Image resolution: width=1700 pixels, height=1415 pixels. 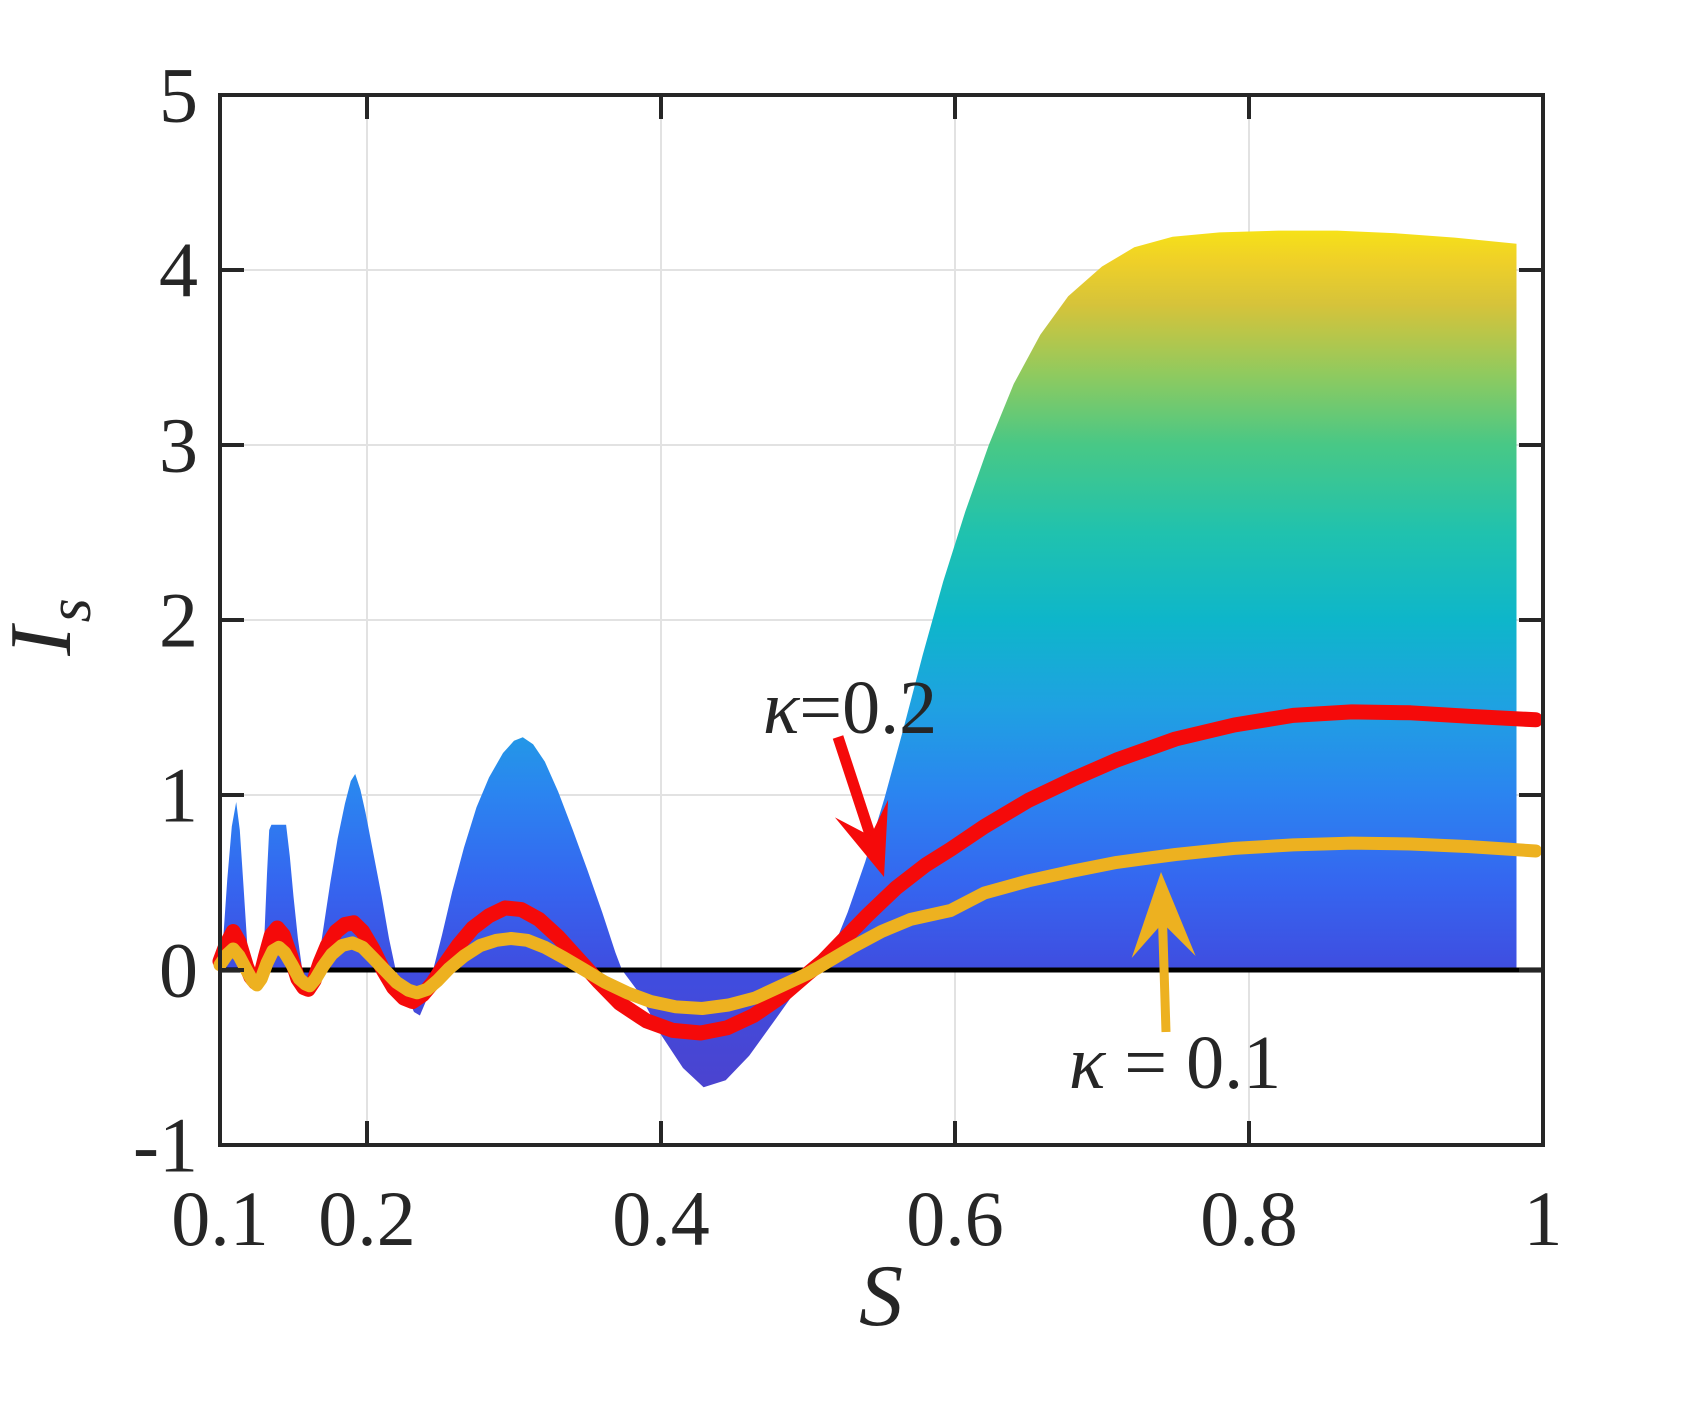 I want to click on annotation-label-1: κ = 0.1, so click(x=1175, y=1063).